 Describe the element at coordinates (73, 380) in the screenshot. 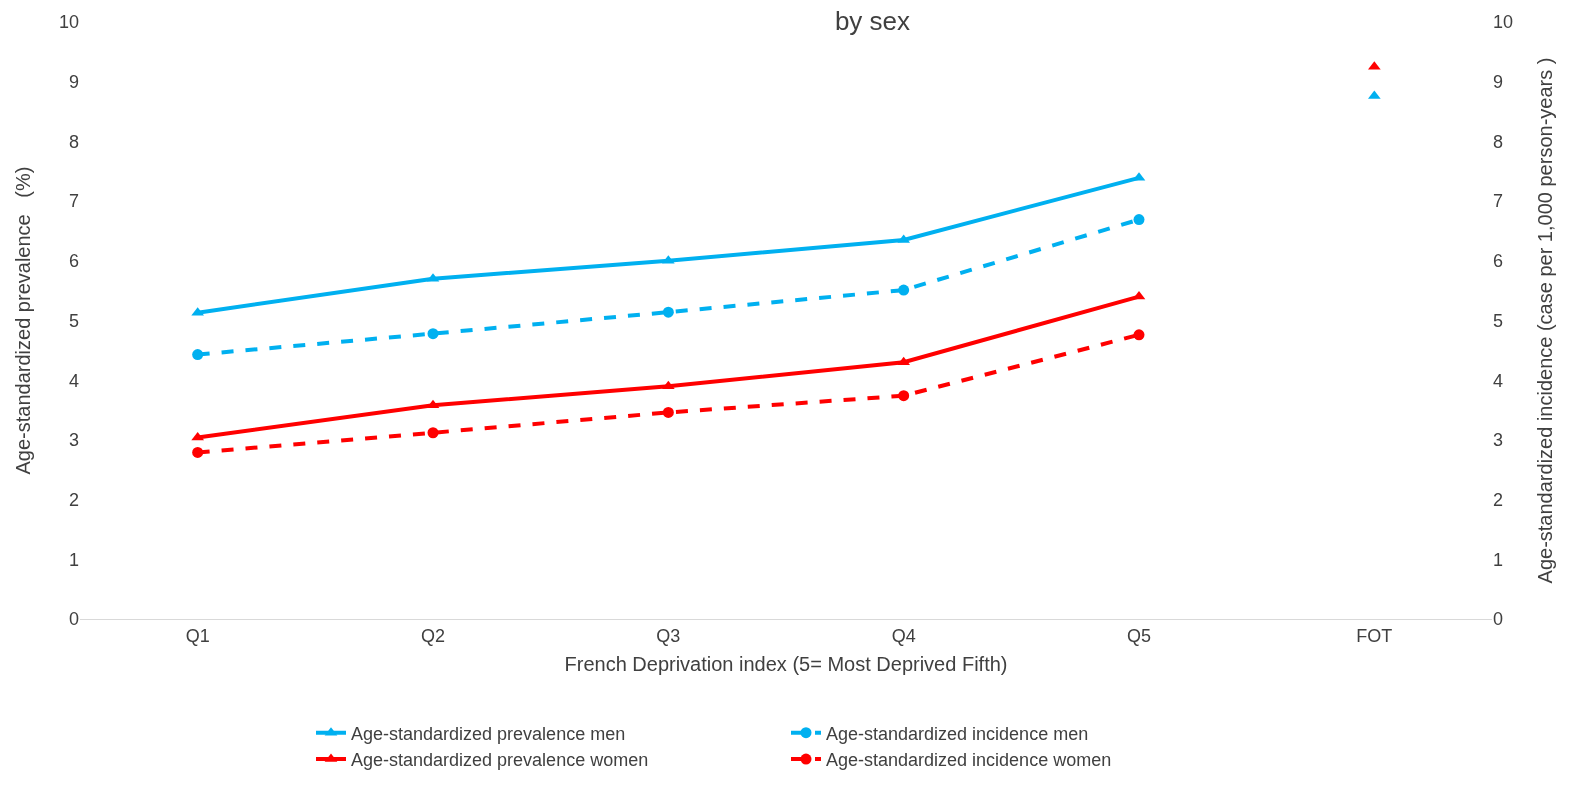

I see `y-tick-label: 4` at that location.